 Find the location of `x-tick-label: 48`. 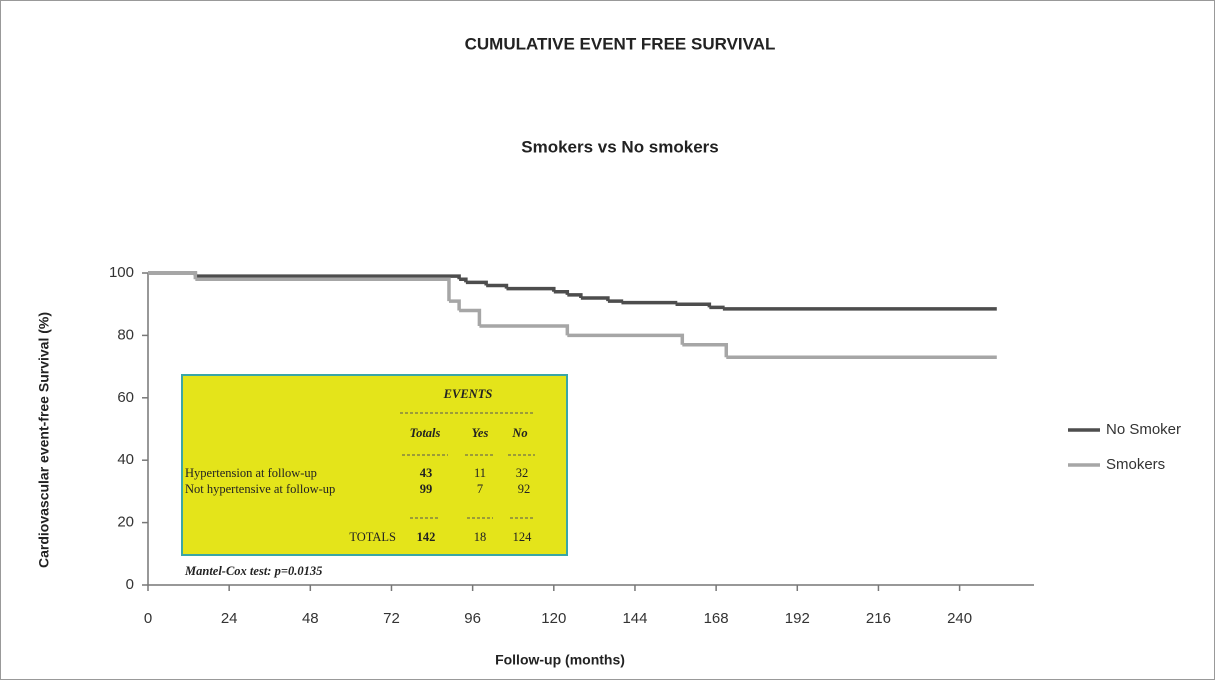

x-tick-label: 48 is located at coordinates (310, 618).